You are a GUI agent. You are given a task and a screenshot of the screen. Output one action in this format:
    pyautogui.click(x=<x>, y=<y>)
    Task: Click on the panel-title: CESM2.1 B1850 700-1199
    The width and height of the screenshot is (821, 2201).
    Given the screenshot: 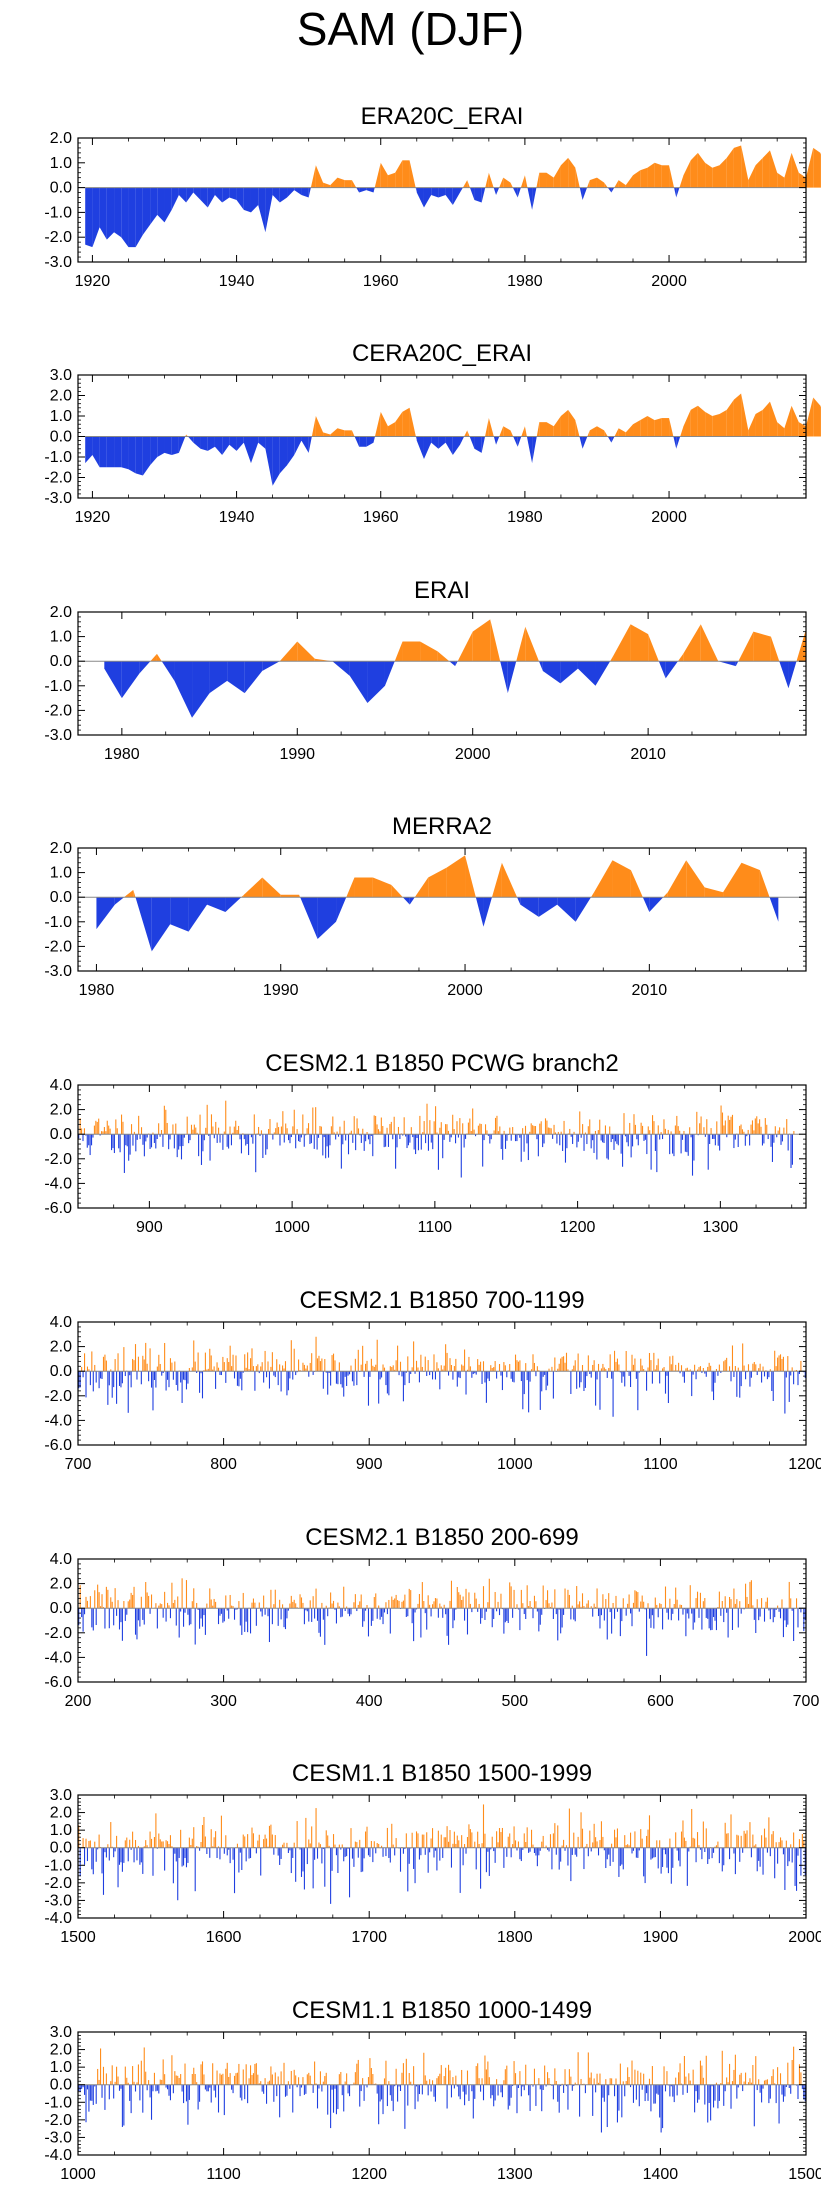 What is the action you would take?
    pyautogui.click(x=441, y=1300)
    